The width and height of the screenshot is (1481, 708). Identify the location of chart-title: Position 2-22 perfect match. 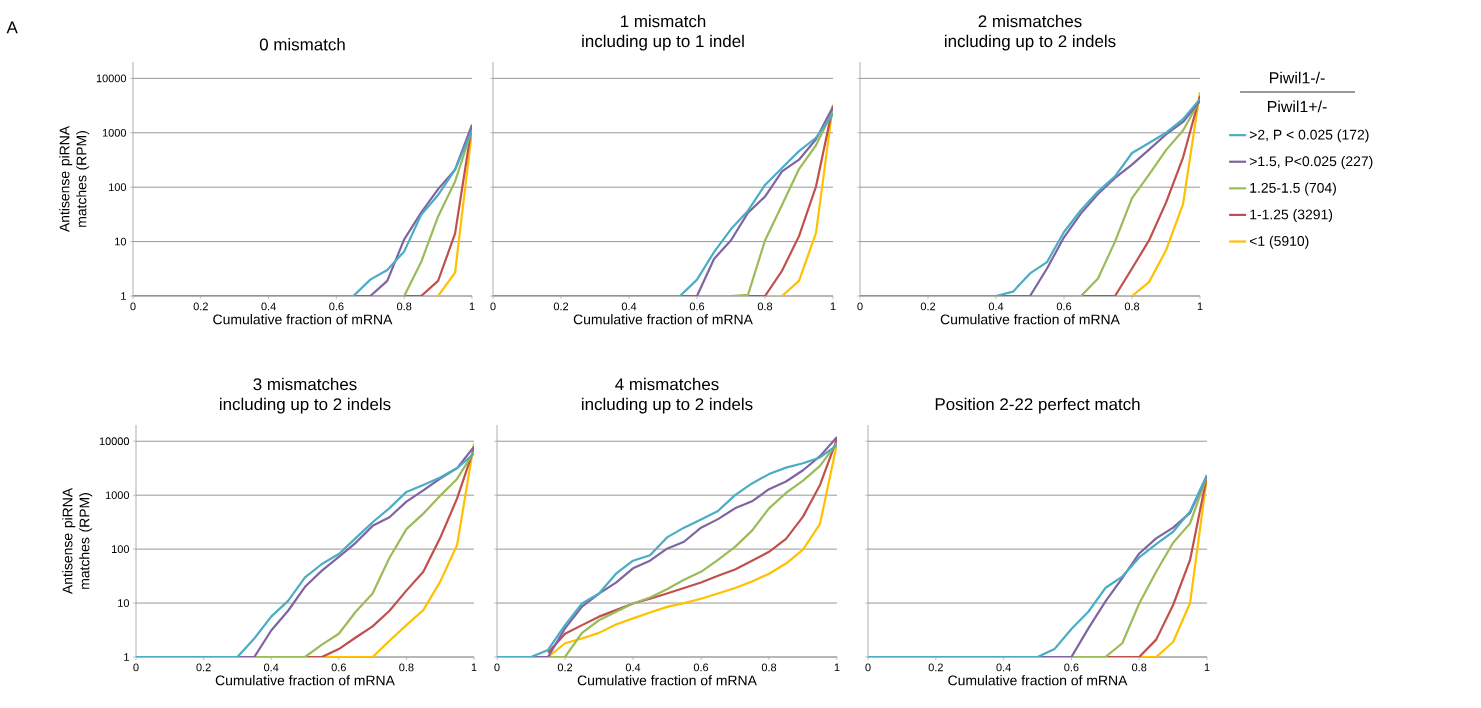
(1037, 405).